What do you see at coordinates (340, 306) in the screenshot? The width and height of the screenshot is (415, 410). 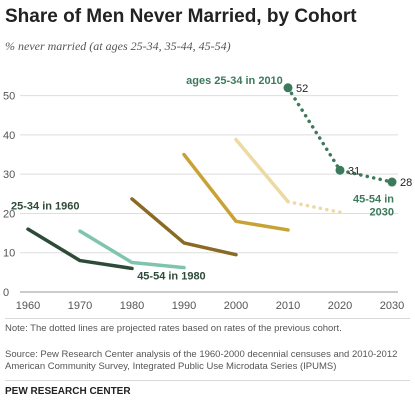 I see `x-tick-label-2020: 2020` at bounding box center [340, 306].